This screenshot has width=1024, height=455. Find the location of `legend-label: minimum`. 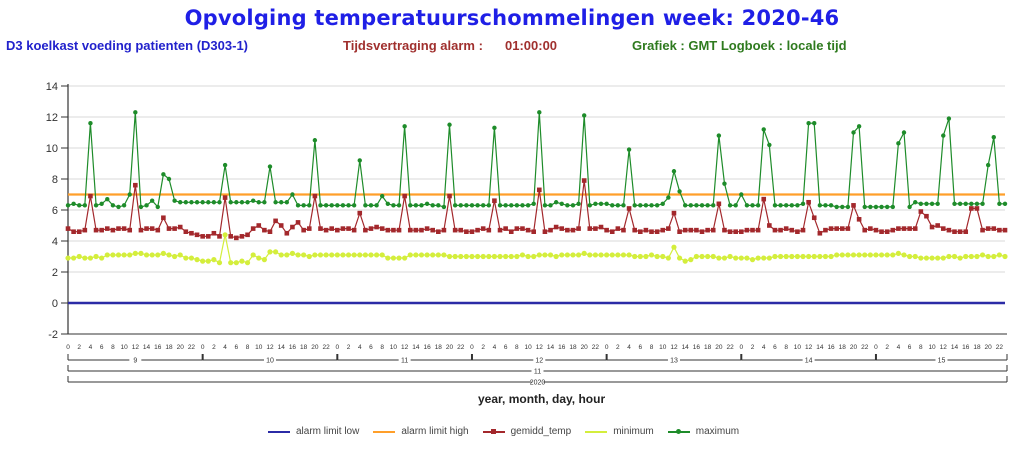

legend-label: minimum is located at coordinates (633, 431).